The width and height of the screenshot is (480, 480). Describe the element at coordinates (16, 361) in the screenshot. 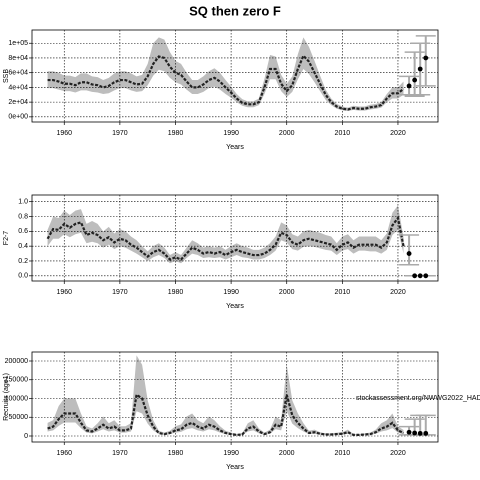

I see `y-tick-label: 200000` at that location.